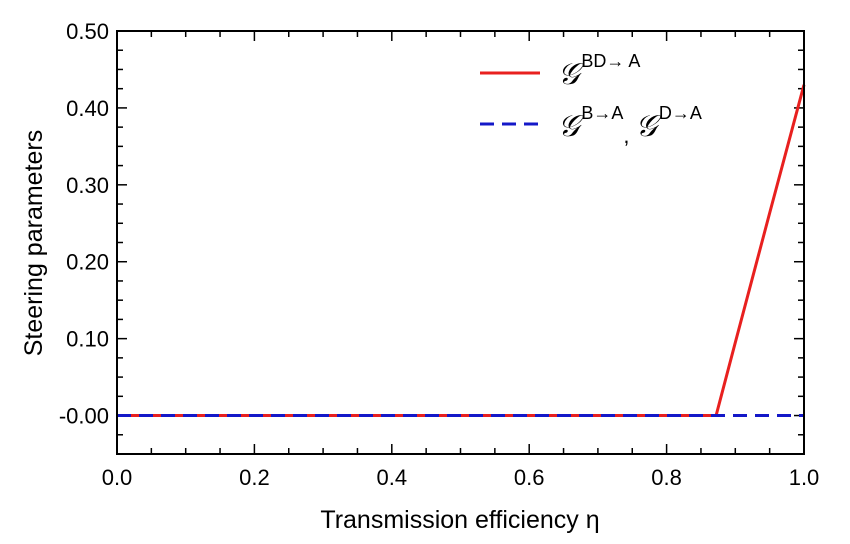 This screenshot has height=544, width=850. I want to click on legend-superscript: D→A, so click(680, 113).